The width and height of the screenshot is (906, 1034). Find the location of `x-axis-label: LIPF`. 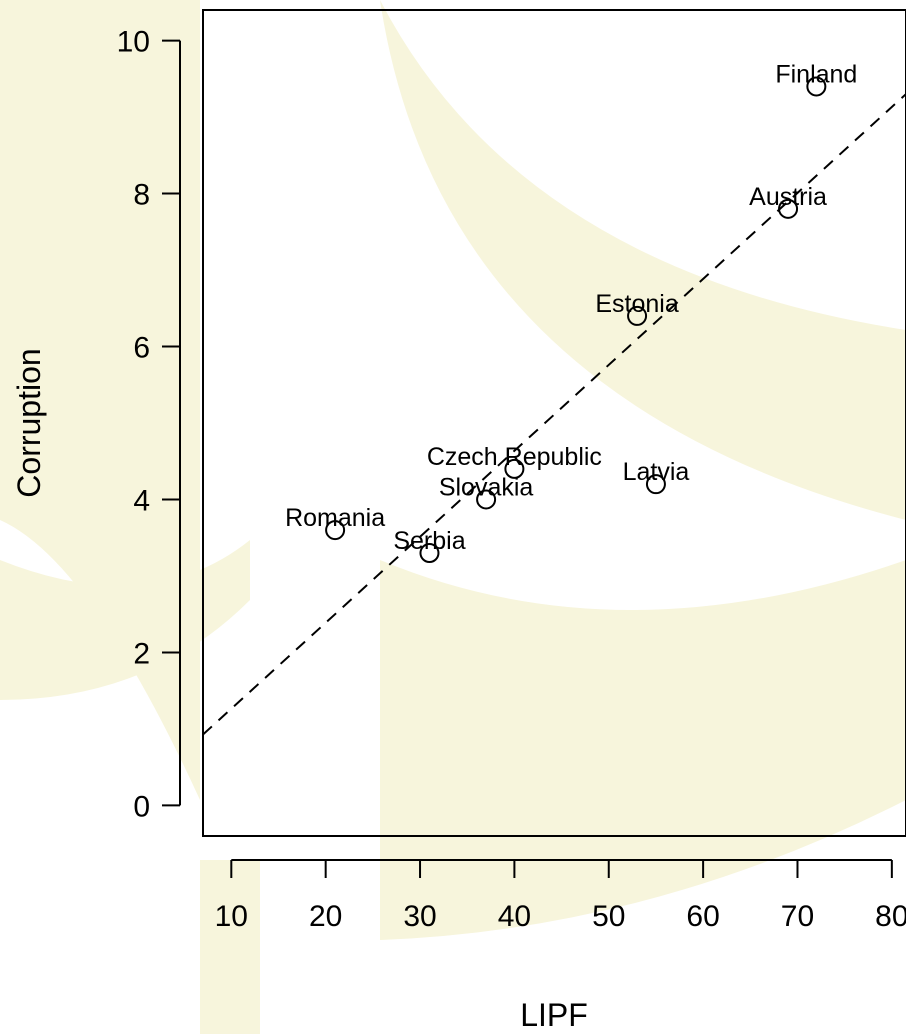

x-axis-label: LIPF is located at coordinates (554, 1015).